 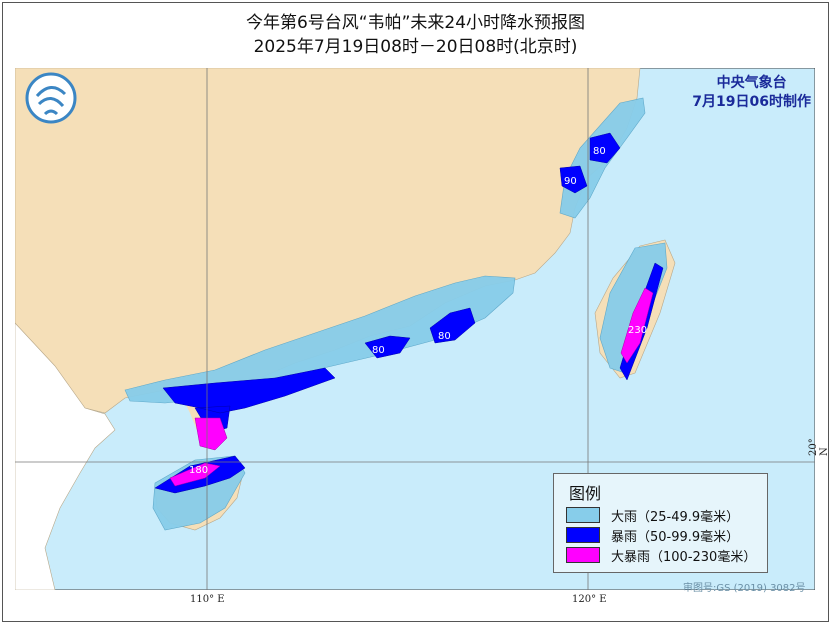 I want to click on max-value-label: 180, so click(x=198, y=470).